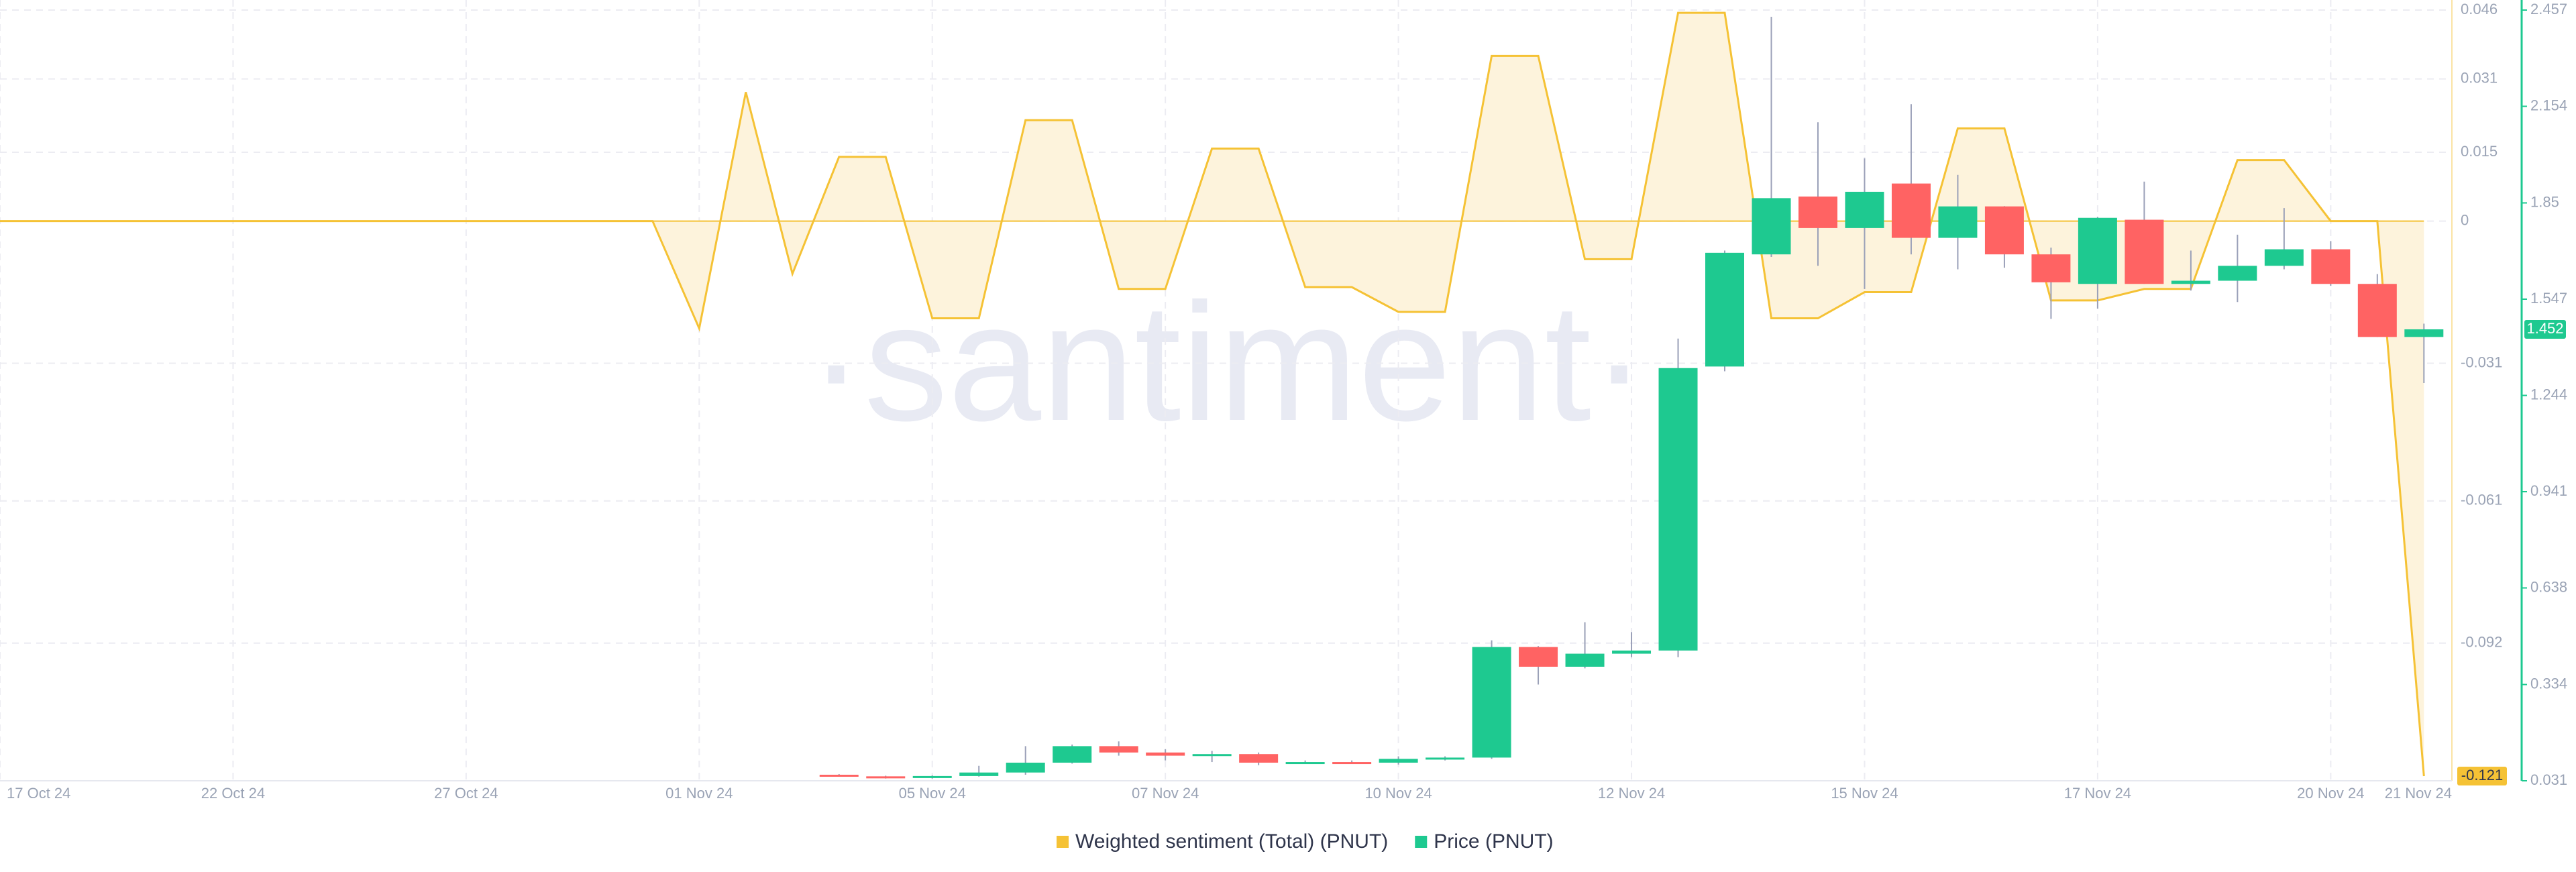 Image resolution: width=2576 pixels, height=872 pixels. I want to click on x-tick-label: 22 Oct 24, so click(233, 793).